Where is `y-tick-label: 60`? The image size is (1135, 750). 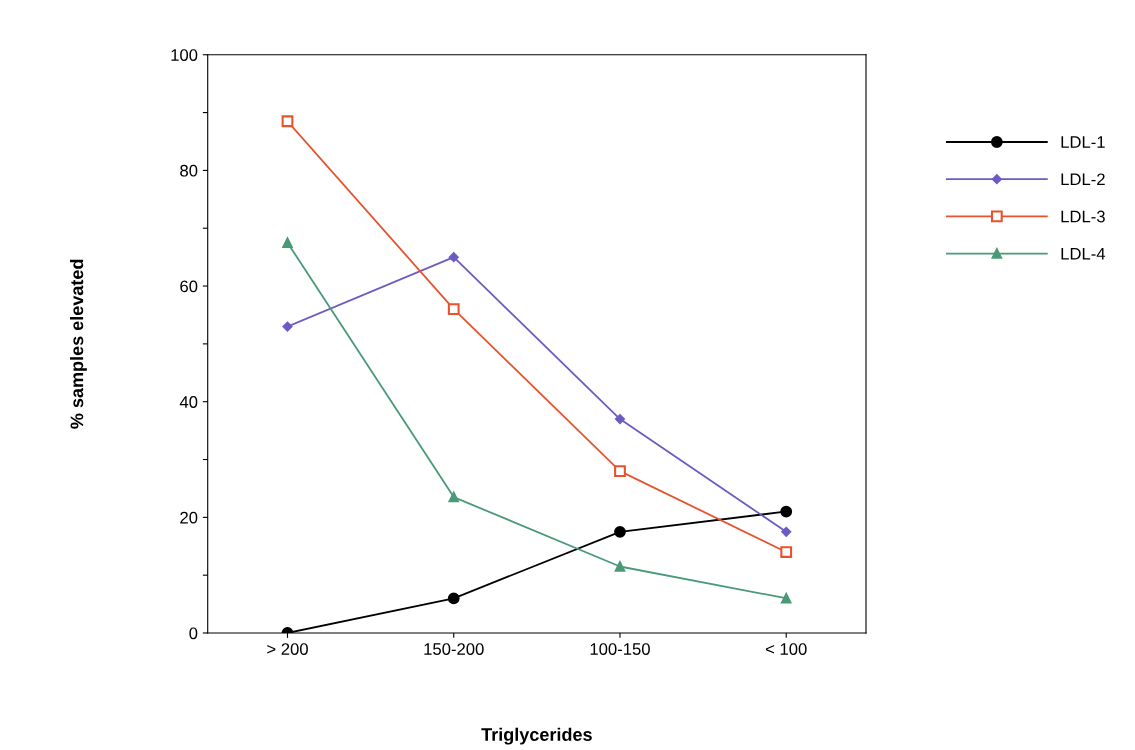 y-tick-label: 60 is located at coordinates (189, 286).